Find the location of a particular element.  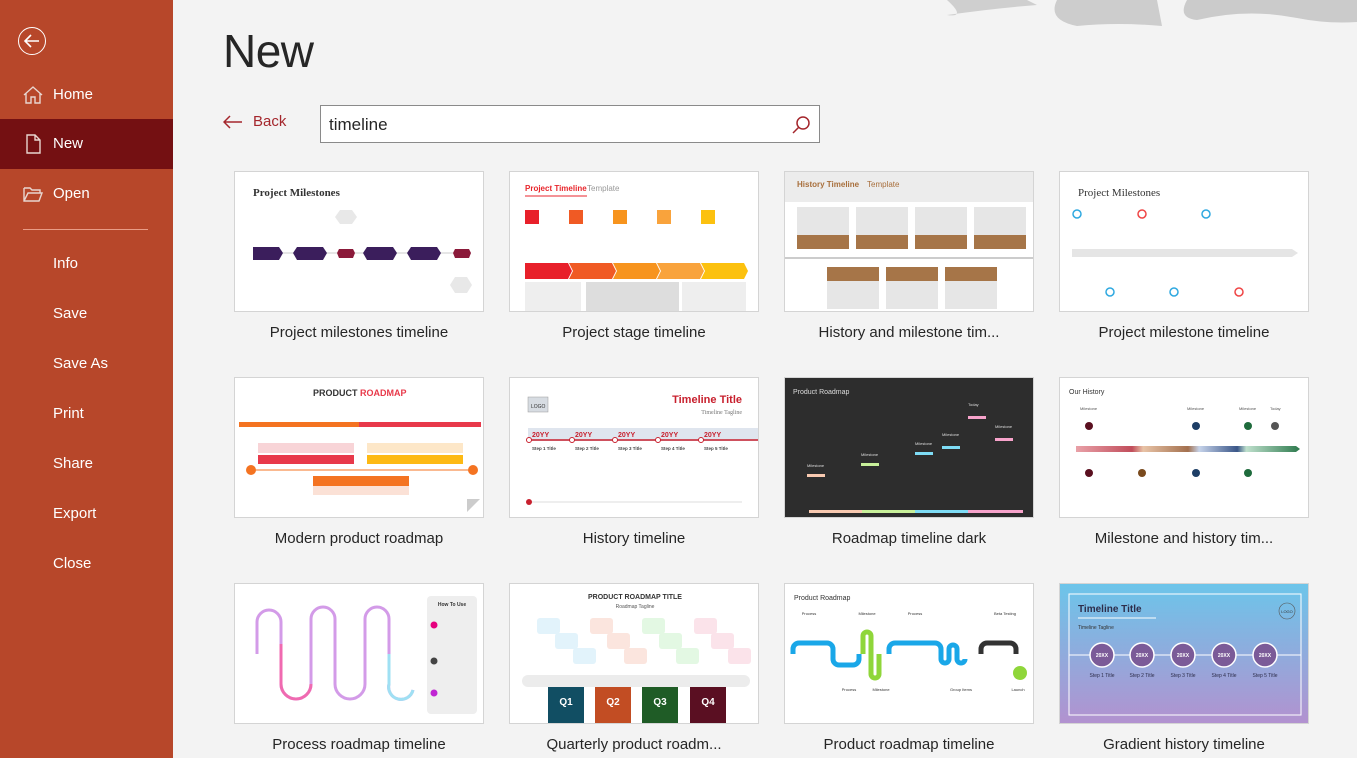

svg-text: Roadmap Tagline is located at coordinates (635, 607).